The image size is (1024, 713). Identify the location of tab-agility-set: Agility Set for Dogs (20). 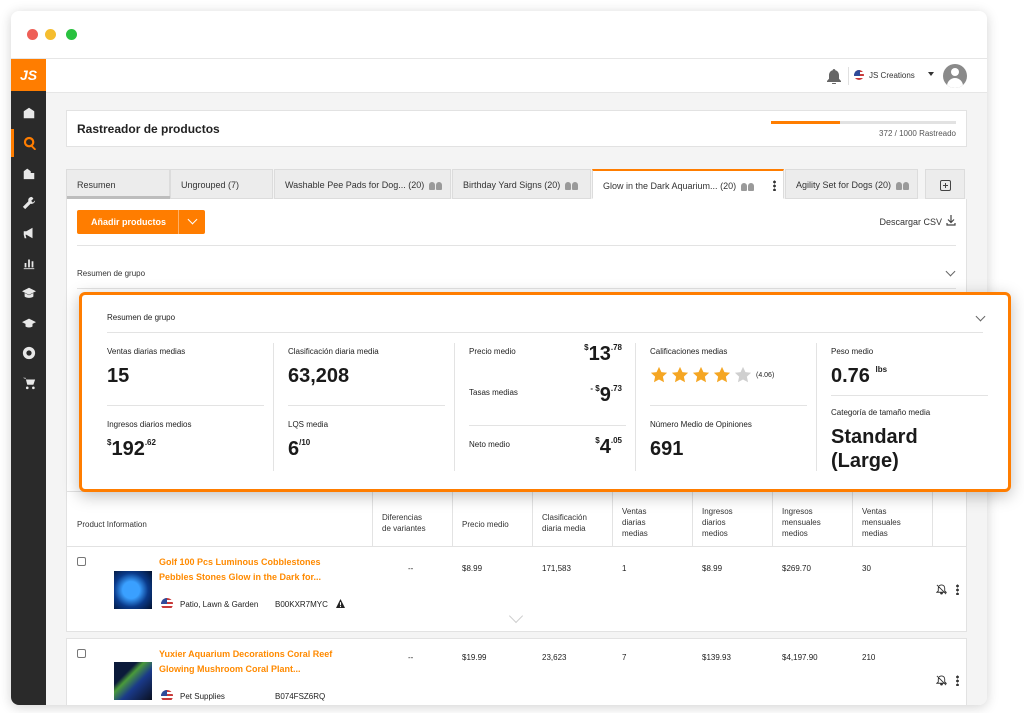
(851, 184).